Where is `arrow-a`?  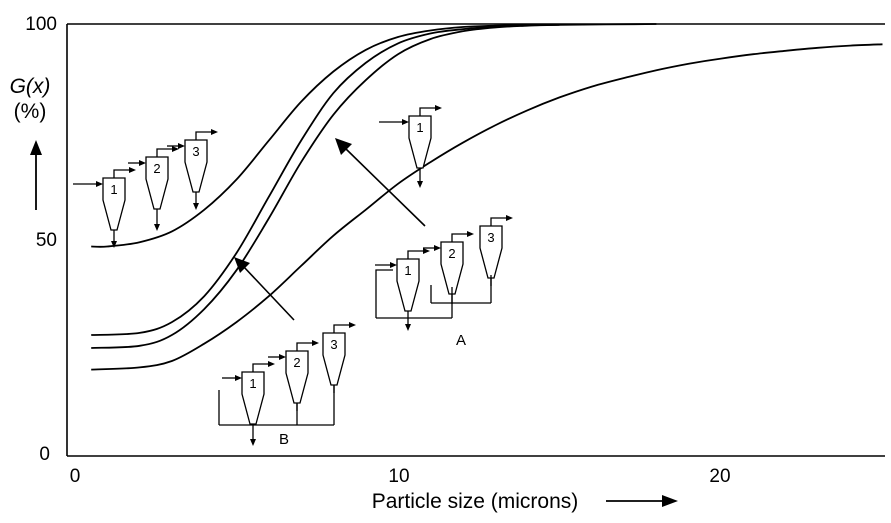
arrow-a is located at coordinates (380, 182).